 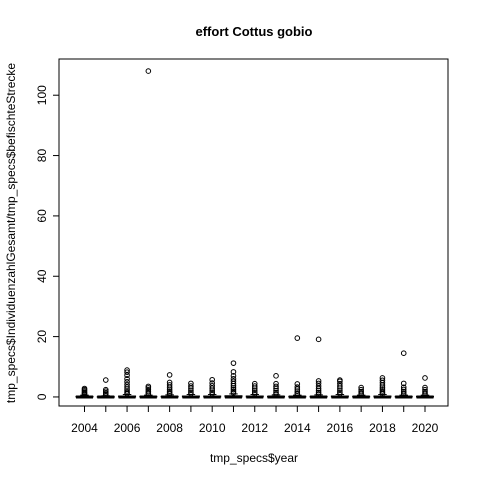 What do you see at coordinates (42, 95) in the screenshot?
I see `y-tick-label: 100` at bounding box center [42, 95].